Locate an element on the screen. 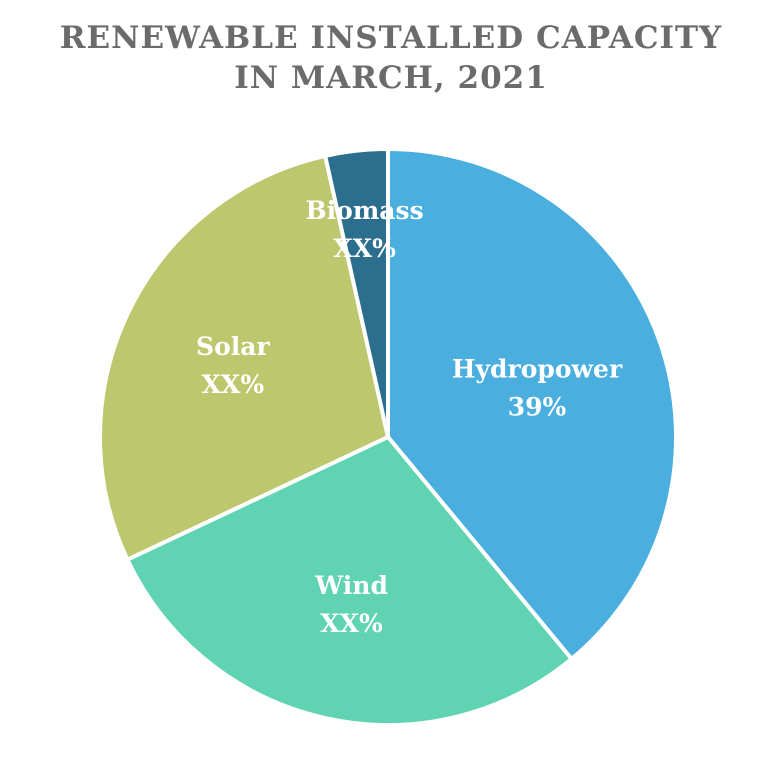 The image size is (782, 774). slice-label-wind: Wind XX% is located at coordinates (351, 604).